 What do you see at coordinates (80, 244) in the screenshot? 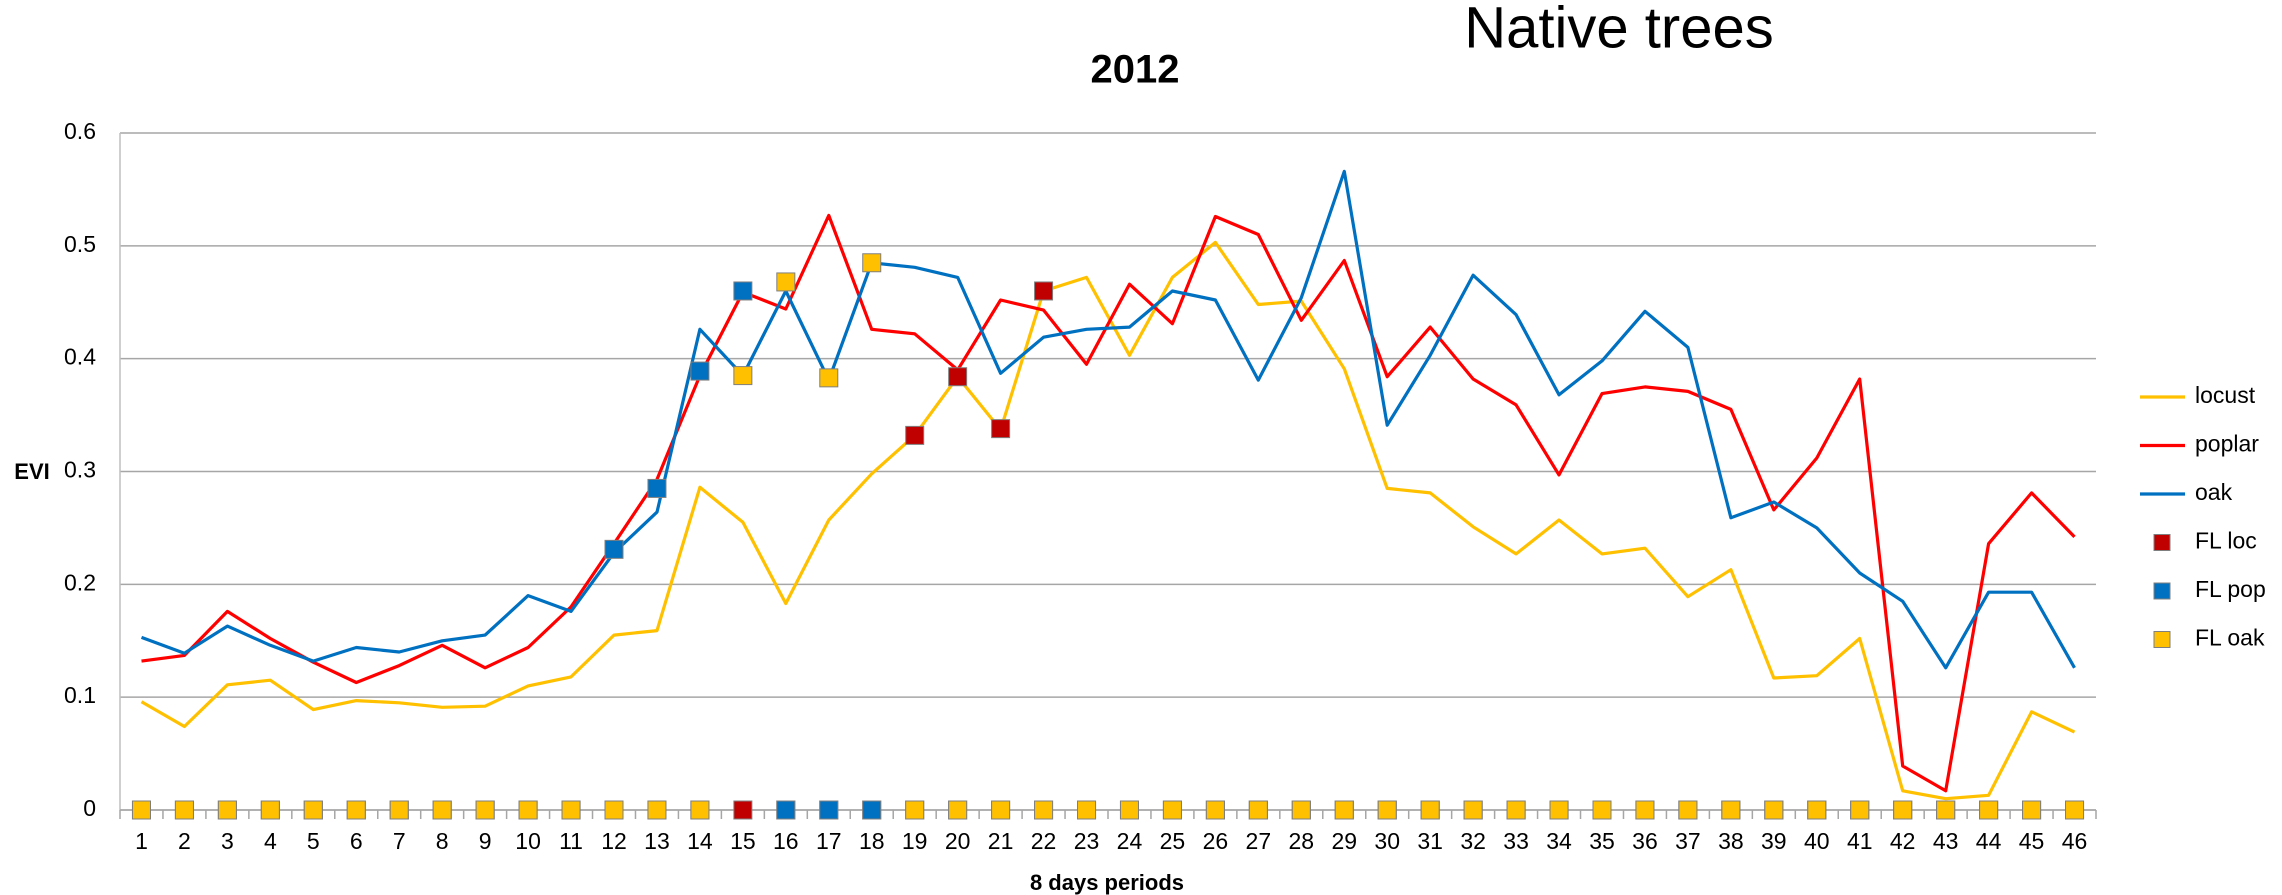
I see `y-tick-label: 0.5` at bounding box center [80, 244].